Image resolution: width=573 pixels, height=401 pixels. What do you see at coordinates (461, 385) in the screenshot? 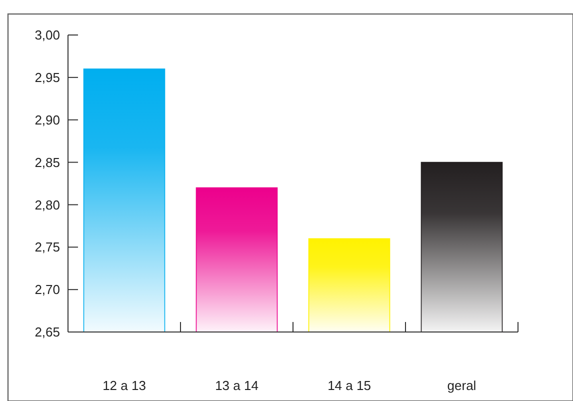
I see `x-tick-label: geral` at bounding box center [461, 385].